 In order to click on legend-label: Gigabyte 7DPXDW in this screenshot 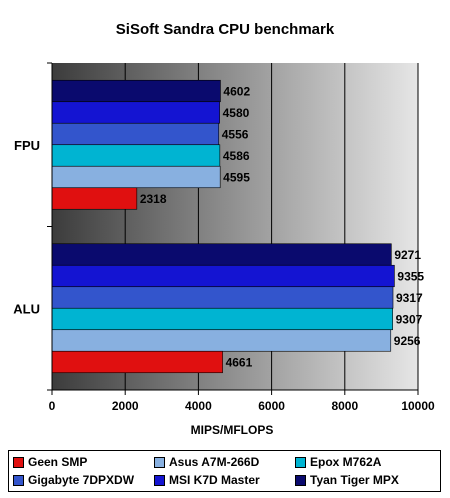, I will do `click(81, 480)`.